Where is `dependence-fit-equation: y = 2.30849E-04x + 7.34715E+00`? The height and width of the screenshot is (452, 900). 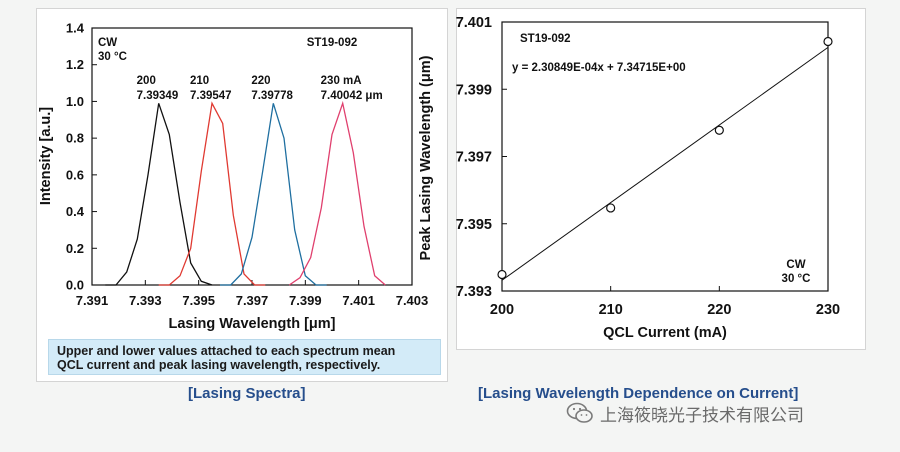
dependence-fit-equation: y = 2.30849E-04x + 7.34715E+00 is located at coordinates (599, 68).